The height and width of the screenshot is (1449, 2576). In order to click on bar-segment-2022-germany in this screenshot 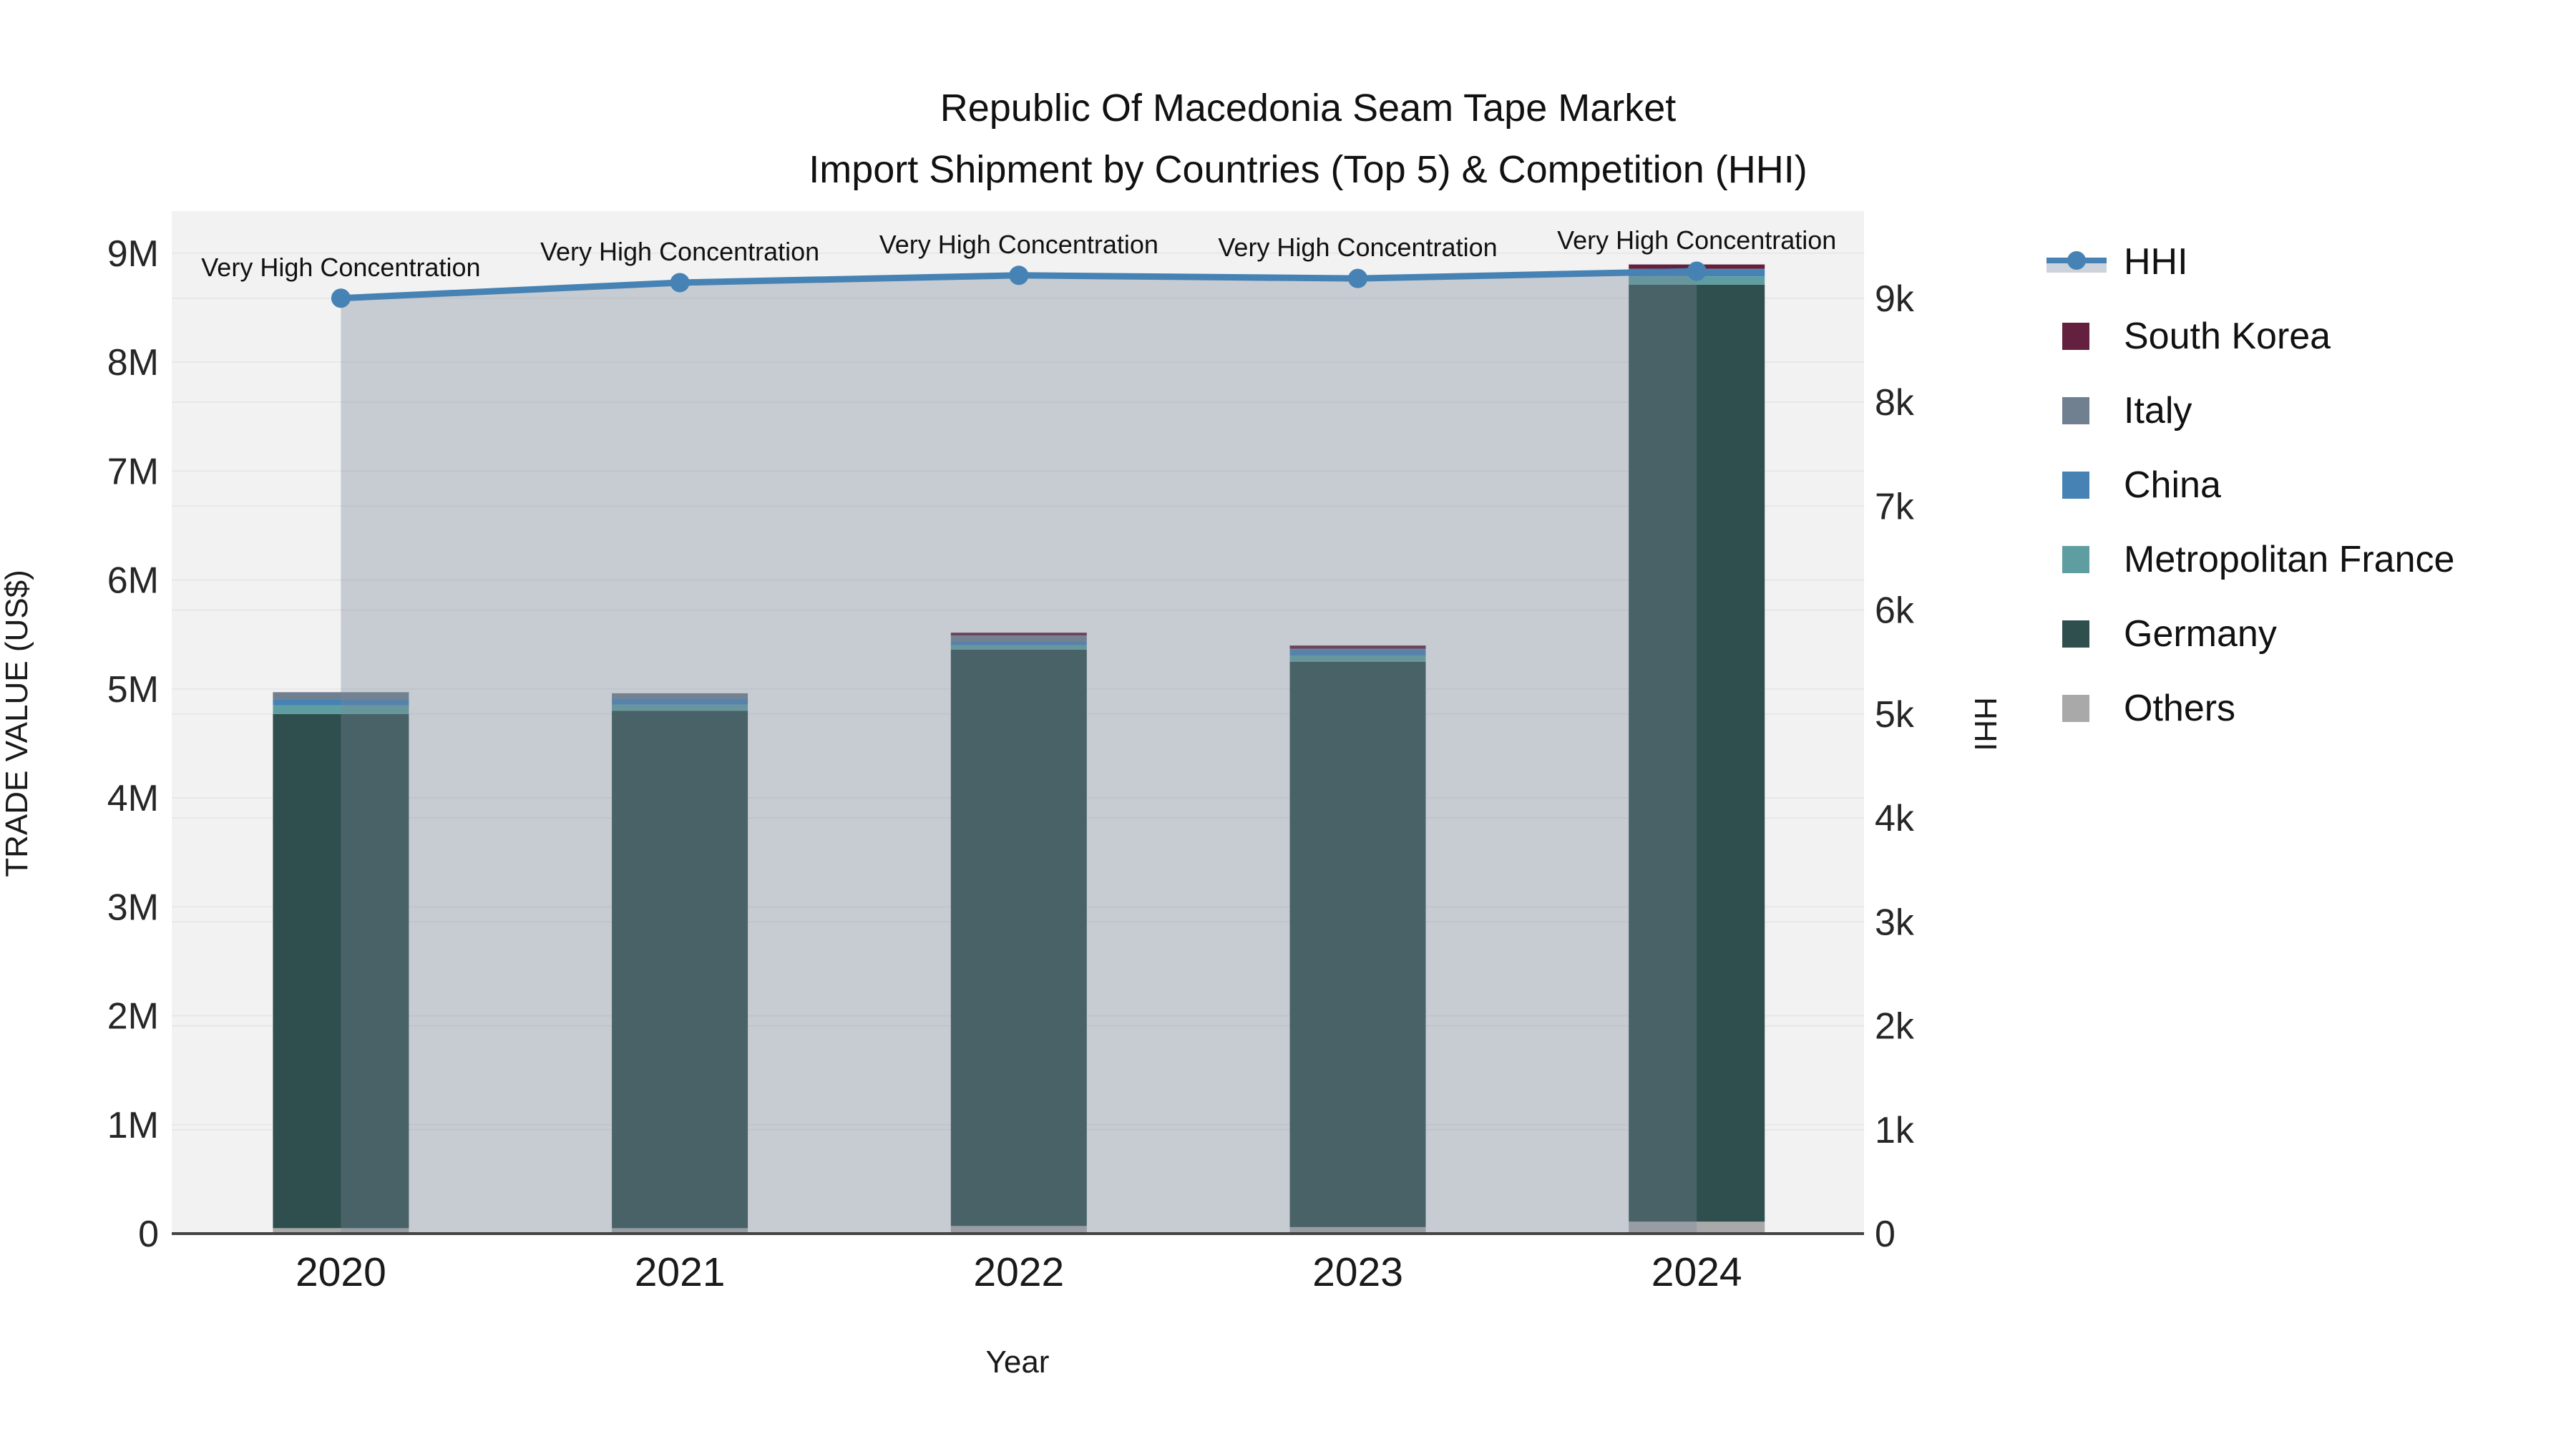, I will do `click(1018, 937)`.